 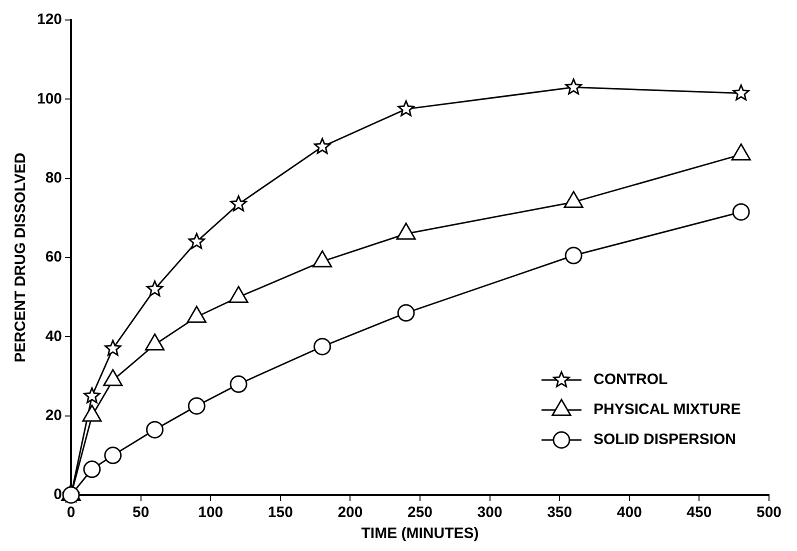 I want to click on y-tick-label: 100, so click(x=49, y=99).